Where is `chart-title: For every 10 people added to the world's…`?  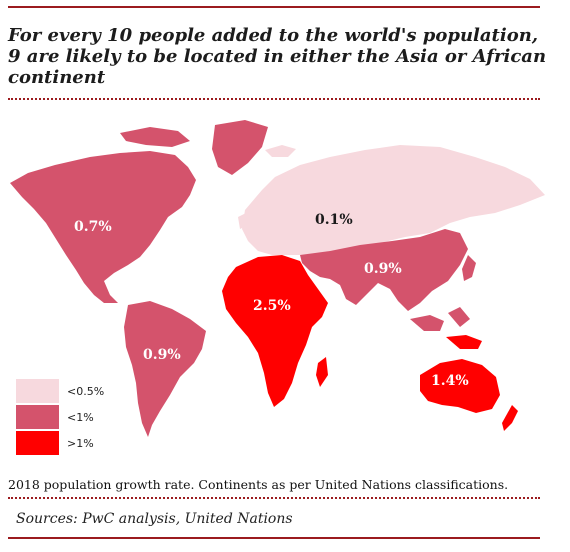
chart-title: For every 10 people added to the world's… is located at coordinates (277, 56).